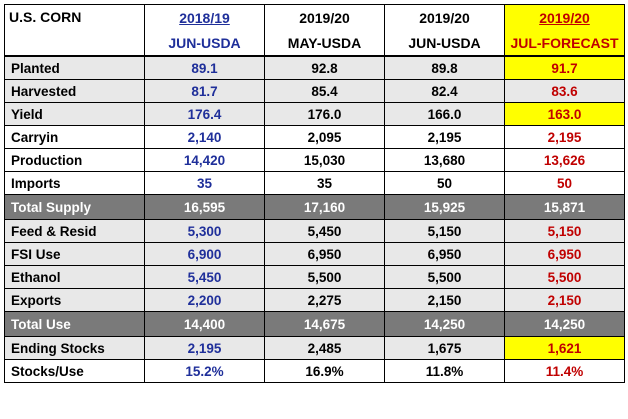  I want to click on row-stocks-use: Stocks/Use 15.2% 16.9% 11.8% 11.4%, so click(314, 371).